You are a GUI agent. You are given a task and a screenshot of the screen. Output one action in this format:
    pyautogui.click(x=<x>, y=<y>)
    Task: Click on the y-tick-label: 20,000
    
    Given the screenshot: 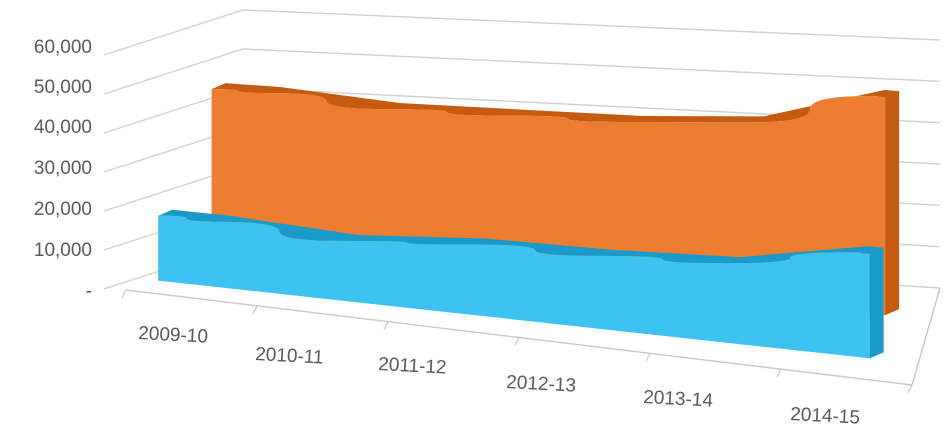 What is the action you would take?
    pyautogui.click(x=63, y=209)
    